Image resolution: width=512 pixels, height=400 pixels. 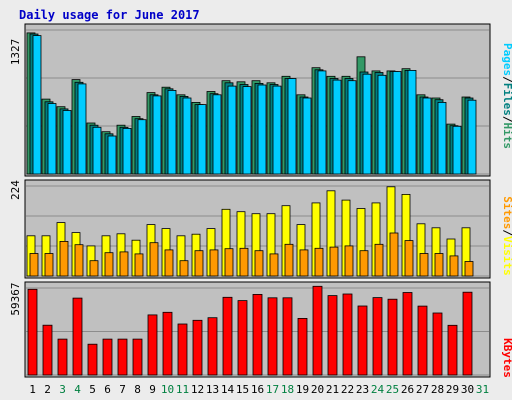 I want to click on legend-kbytes: KBytes, so click(x=506, y=358).